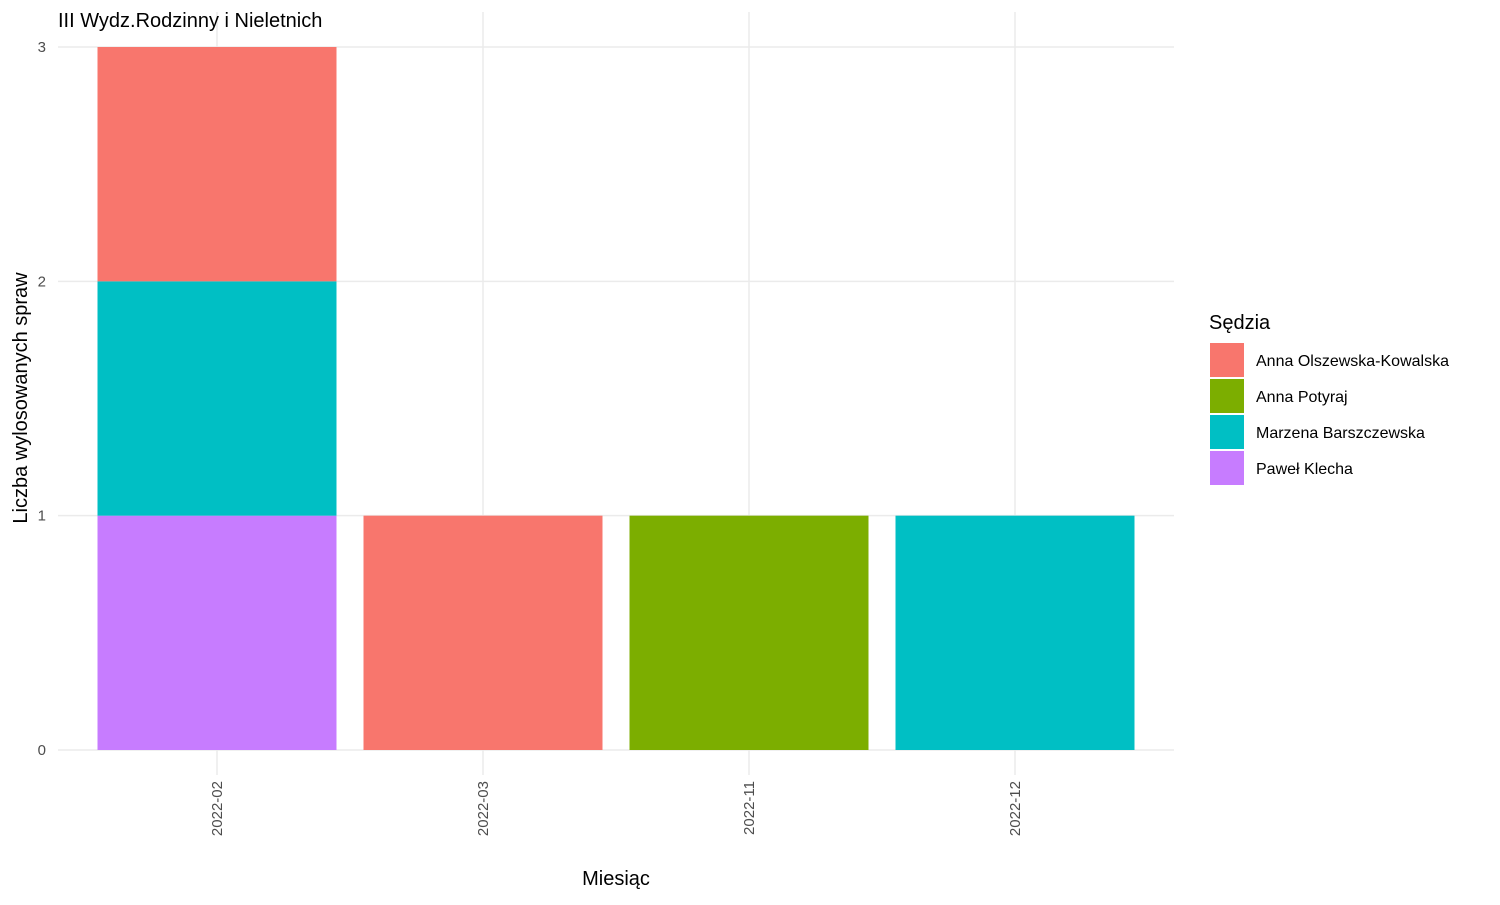  I want to click on x-axis-title: Miesiąc, so click(616, 879).